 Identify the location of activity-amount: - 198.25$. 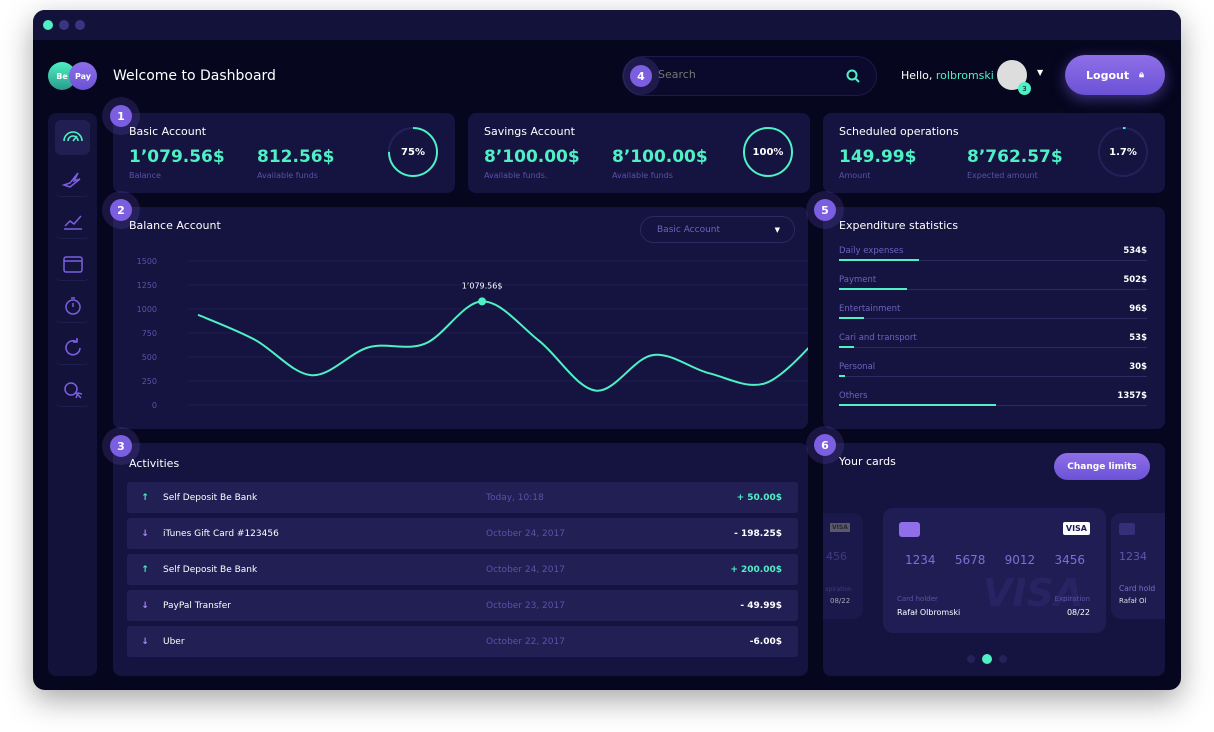
(758, 533).